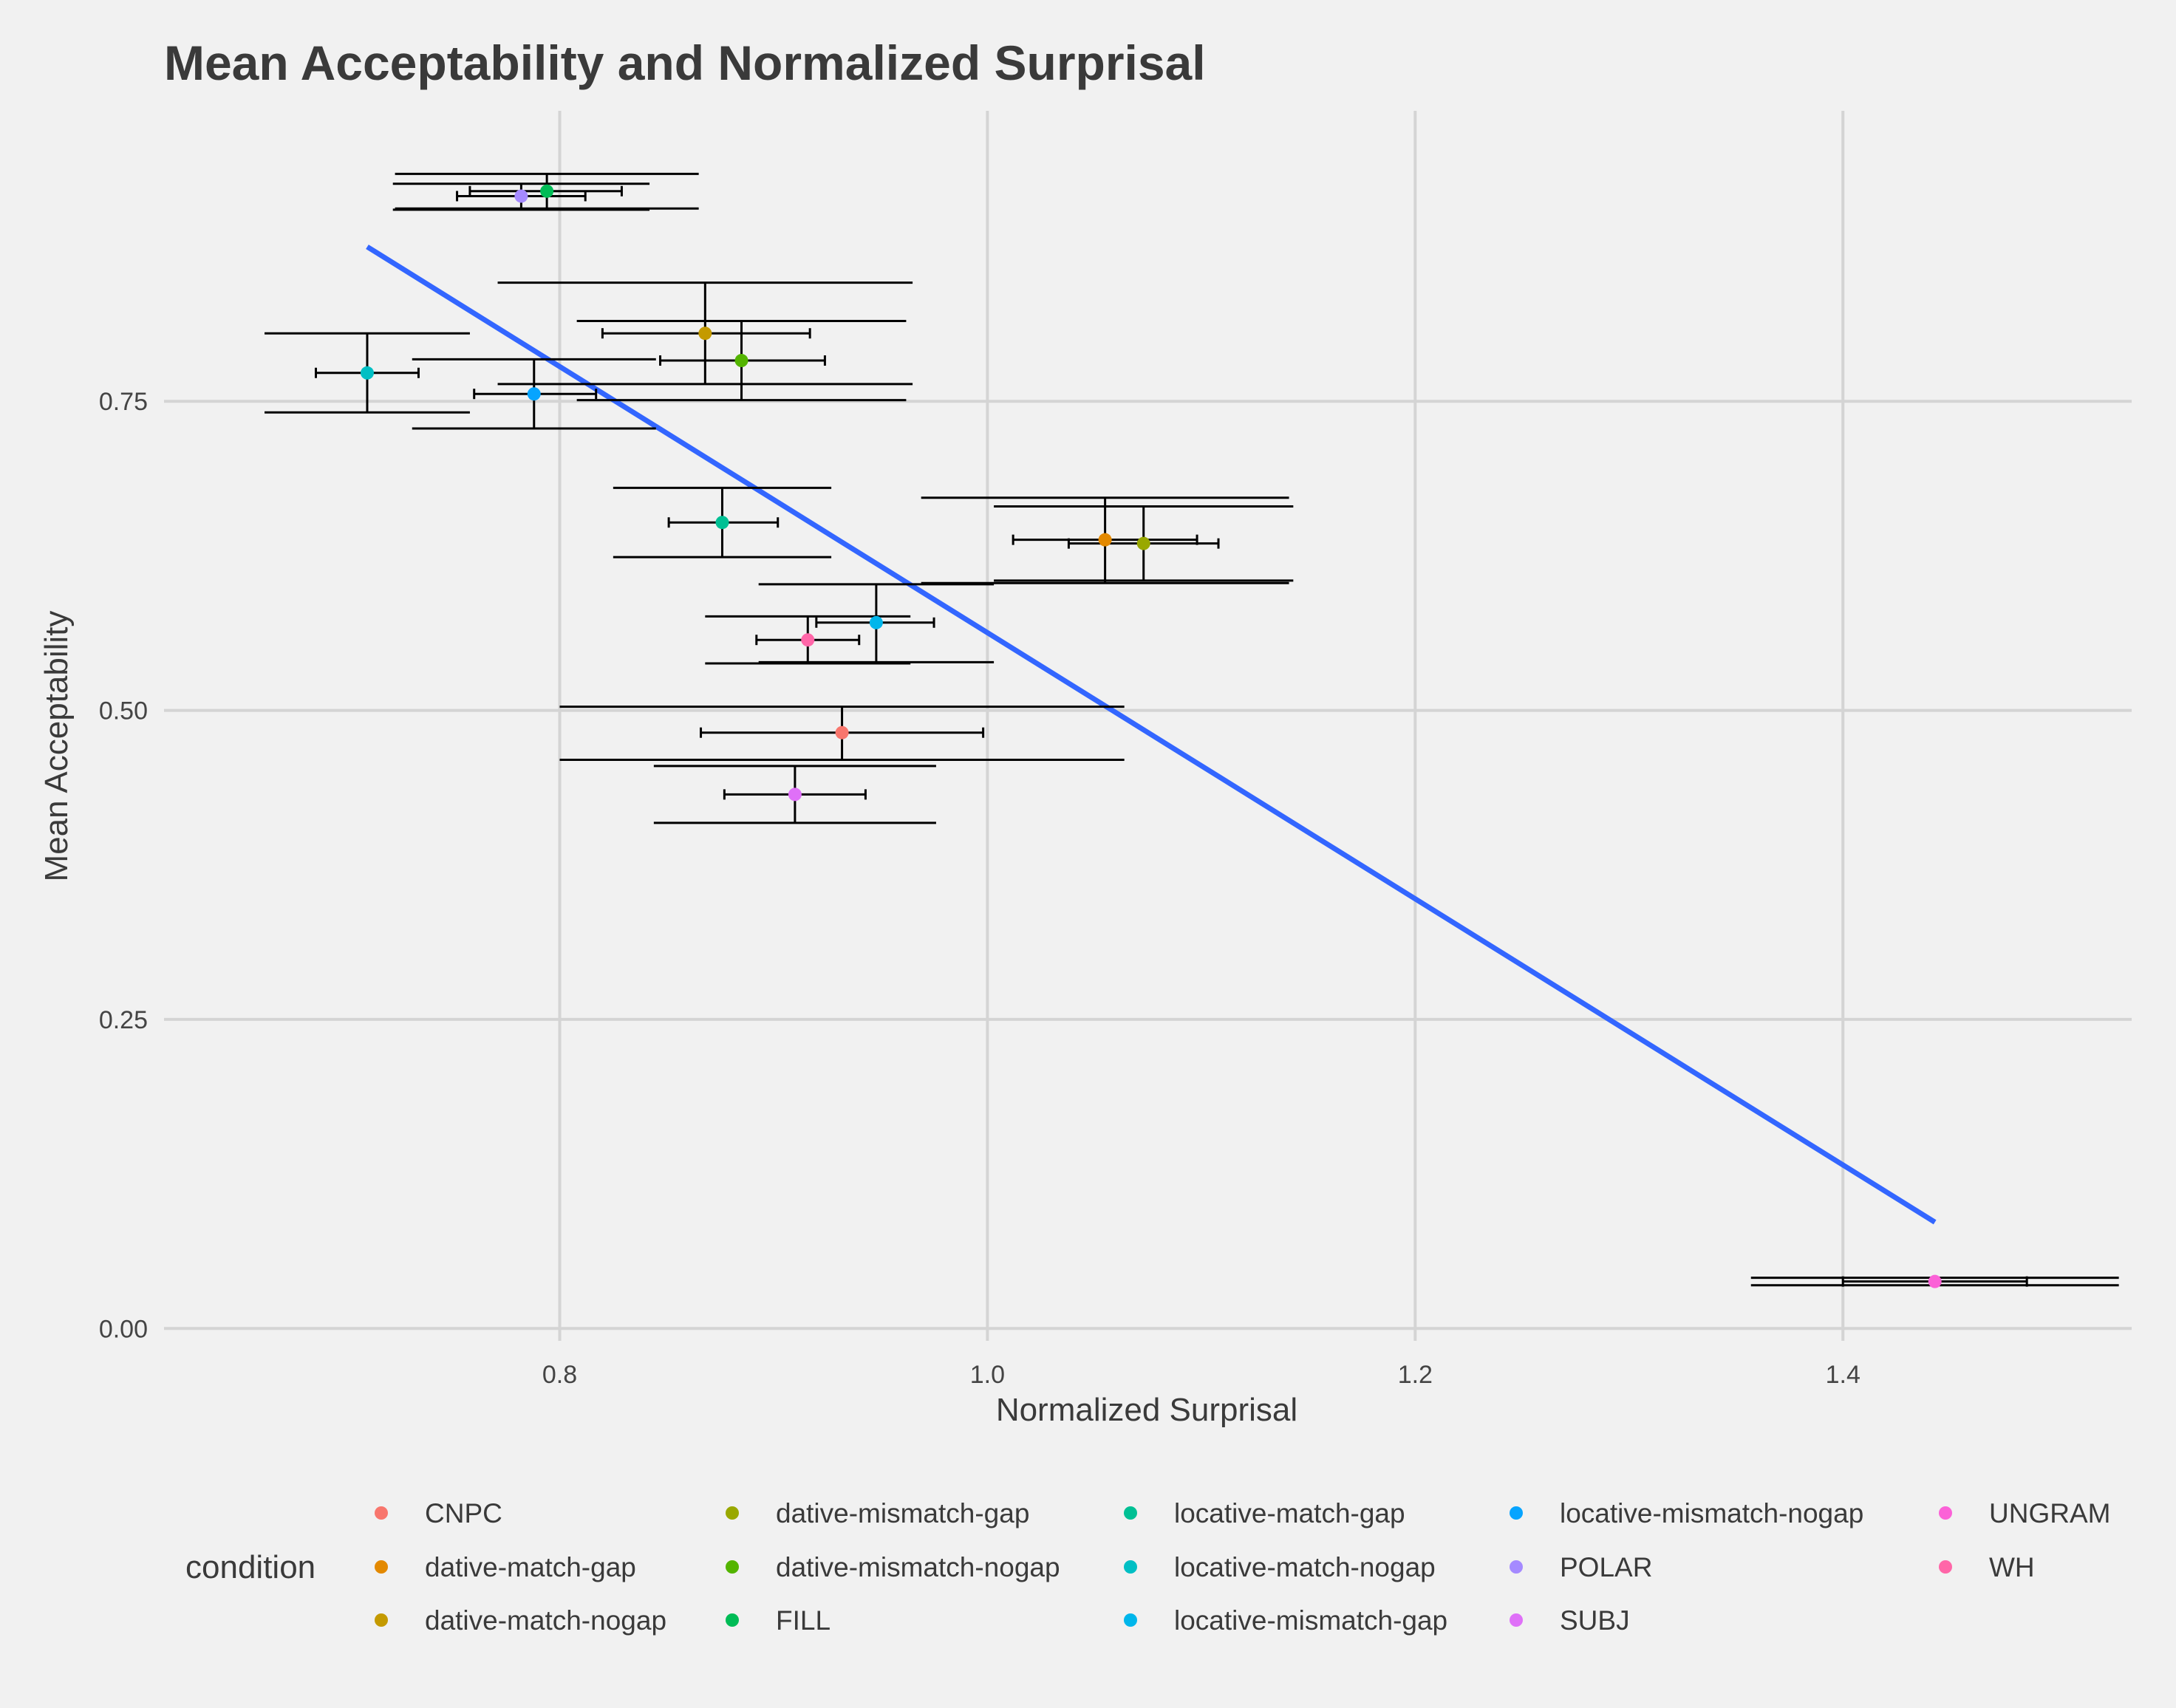 The height and width of the screenshot is (1708, 2176). I want to click on legend-label: CNPC, so click(463, 1513).